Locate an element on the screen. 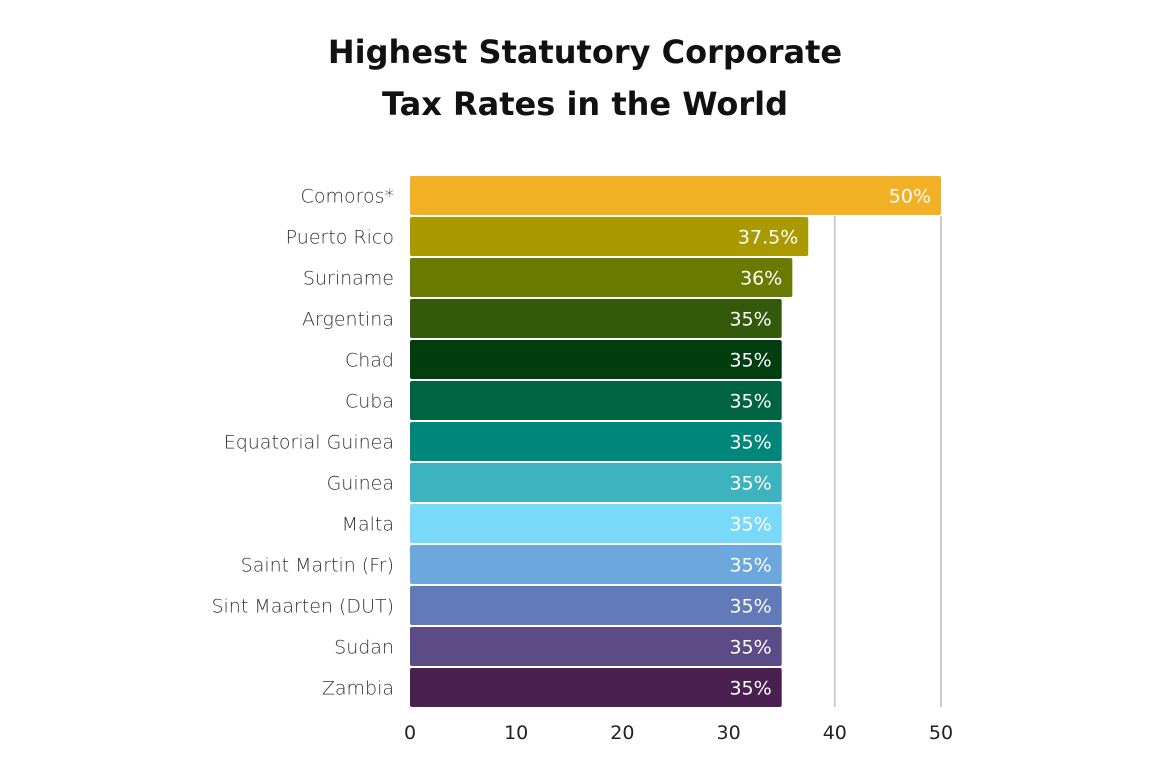 This screenshot has width=1170, height=765. data-label: 50% is located at coordinates (910, 197).